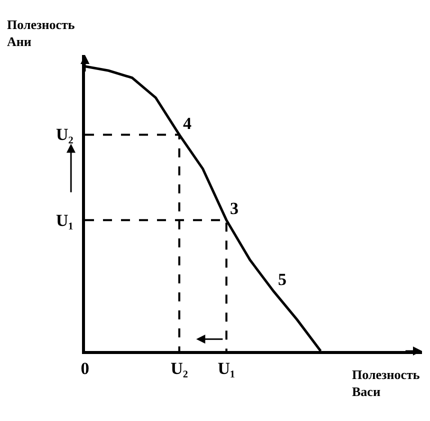 The height and width of the screenshot is (421, 430). I want to click on annotation: 3, so click(234, 208).